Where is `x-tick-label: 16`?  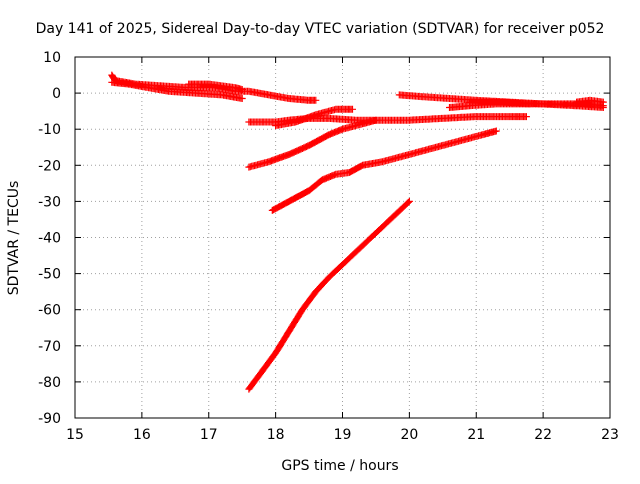
x-tick-label: 16 is located at coordinates (142, 435).